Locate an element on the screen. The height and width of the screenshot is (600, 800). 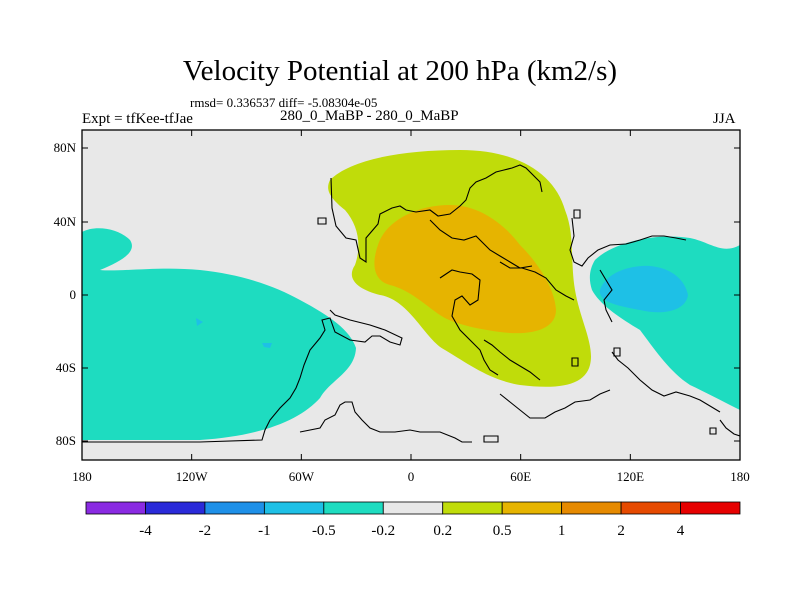
coastline-eastern-edge is located at coordinates (729, 428).